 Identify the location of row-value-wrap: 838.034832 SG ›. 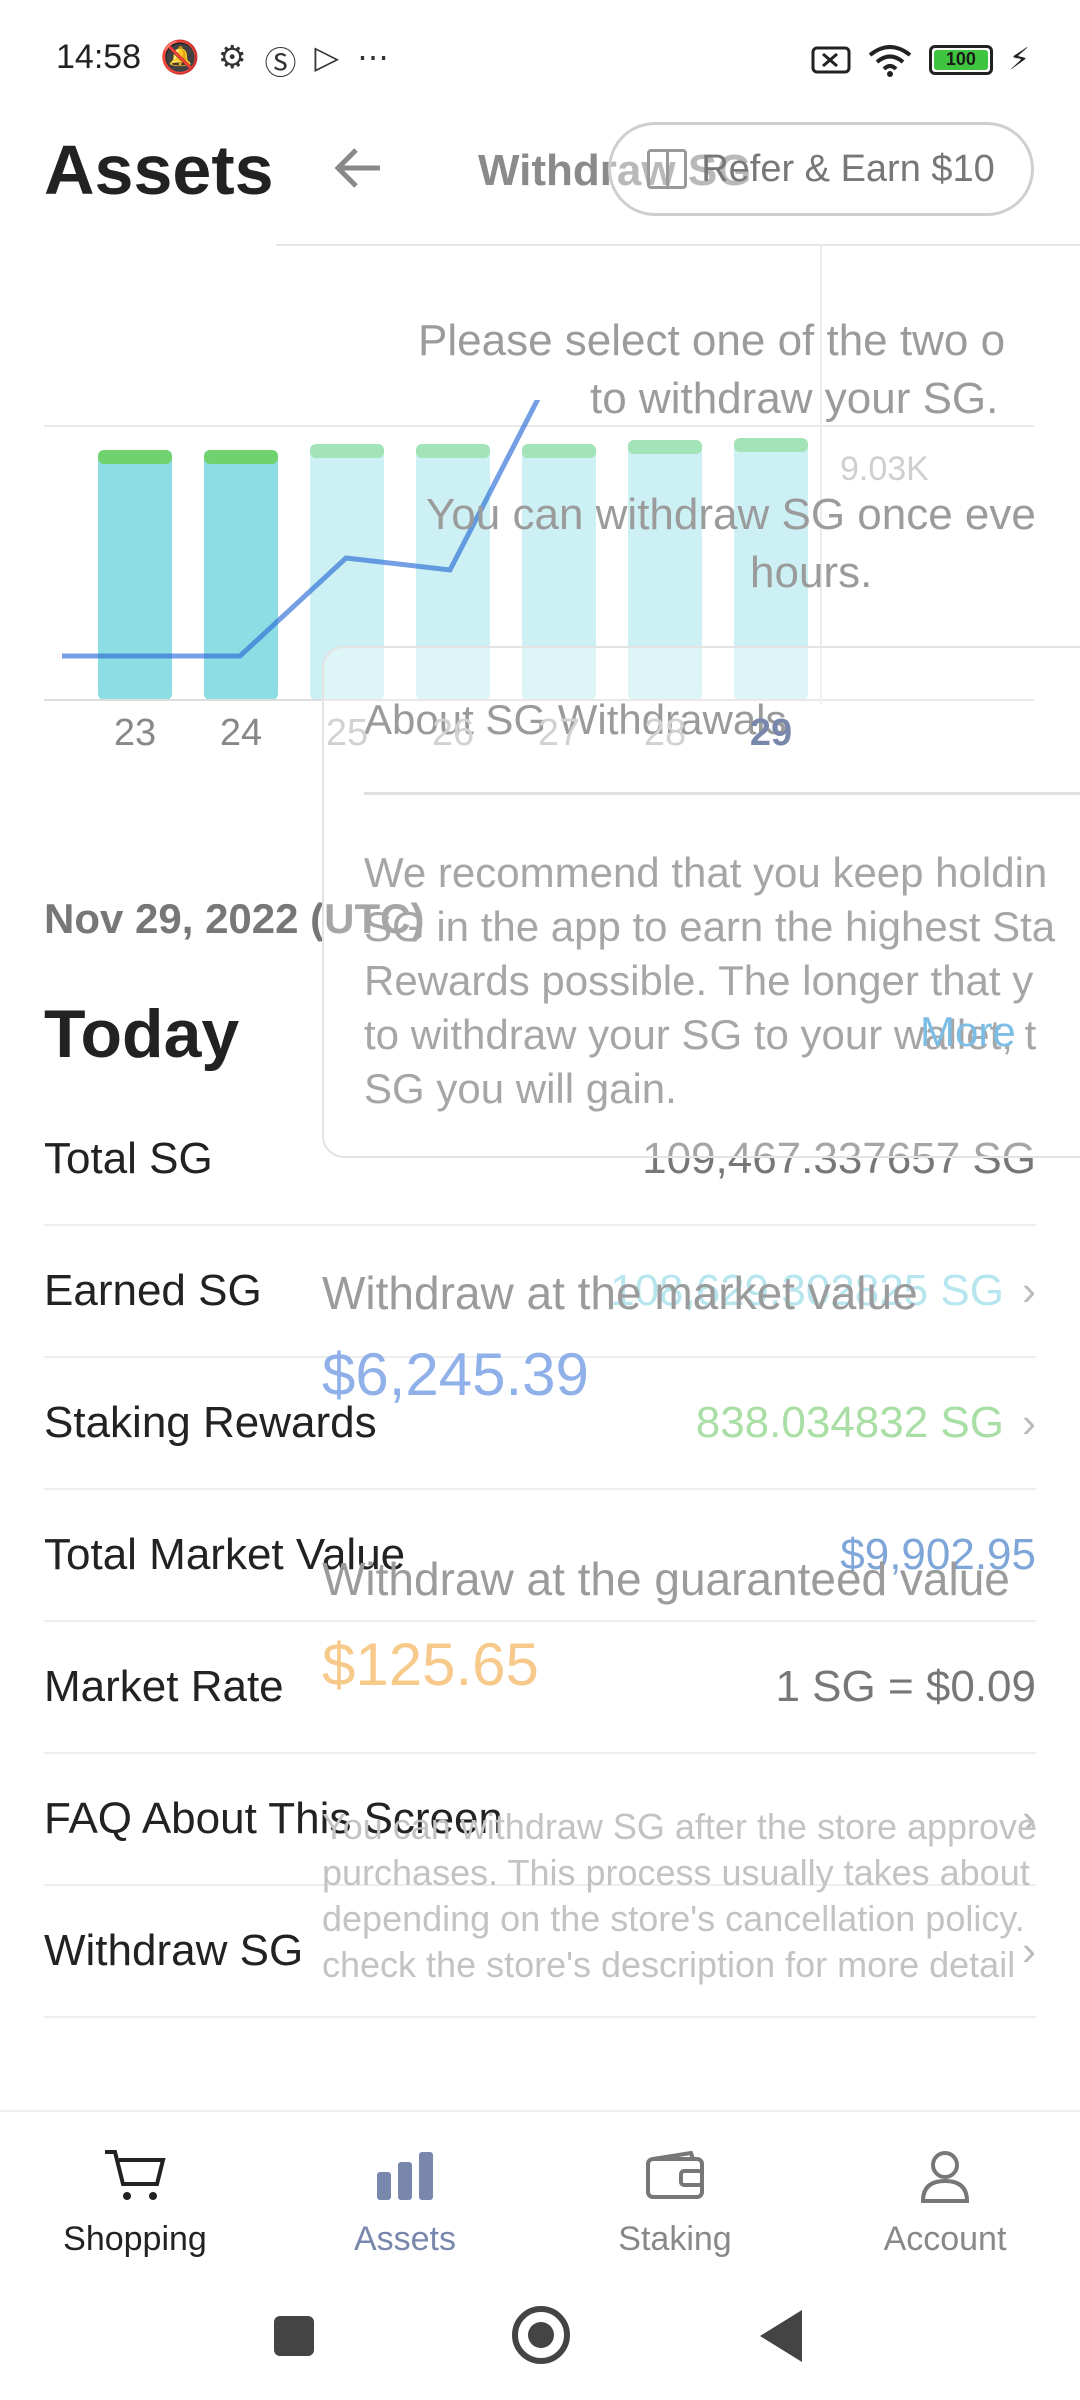
(866, 1423).